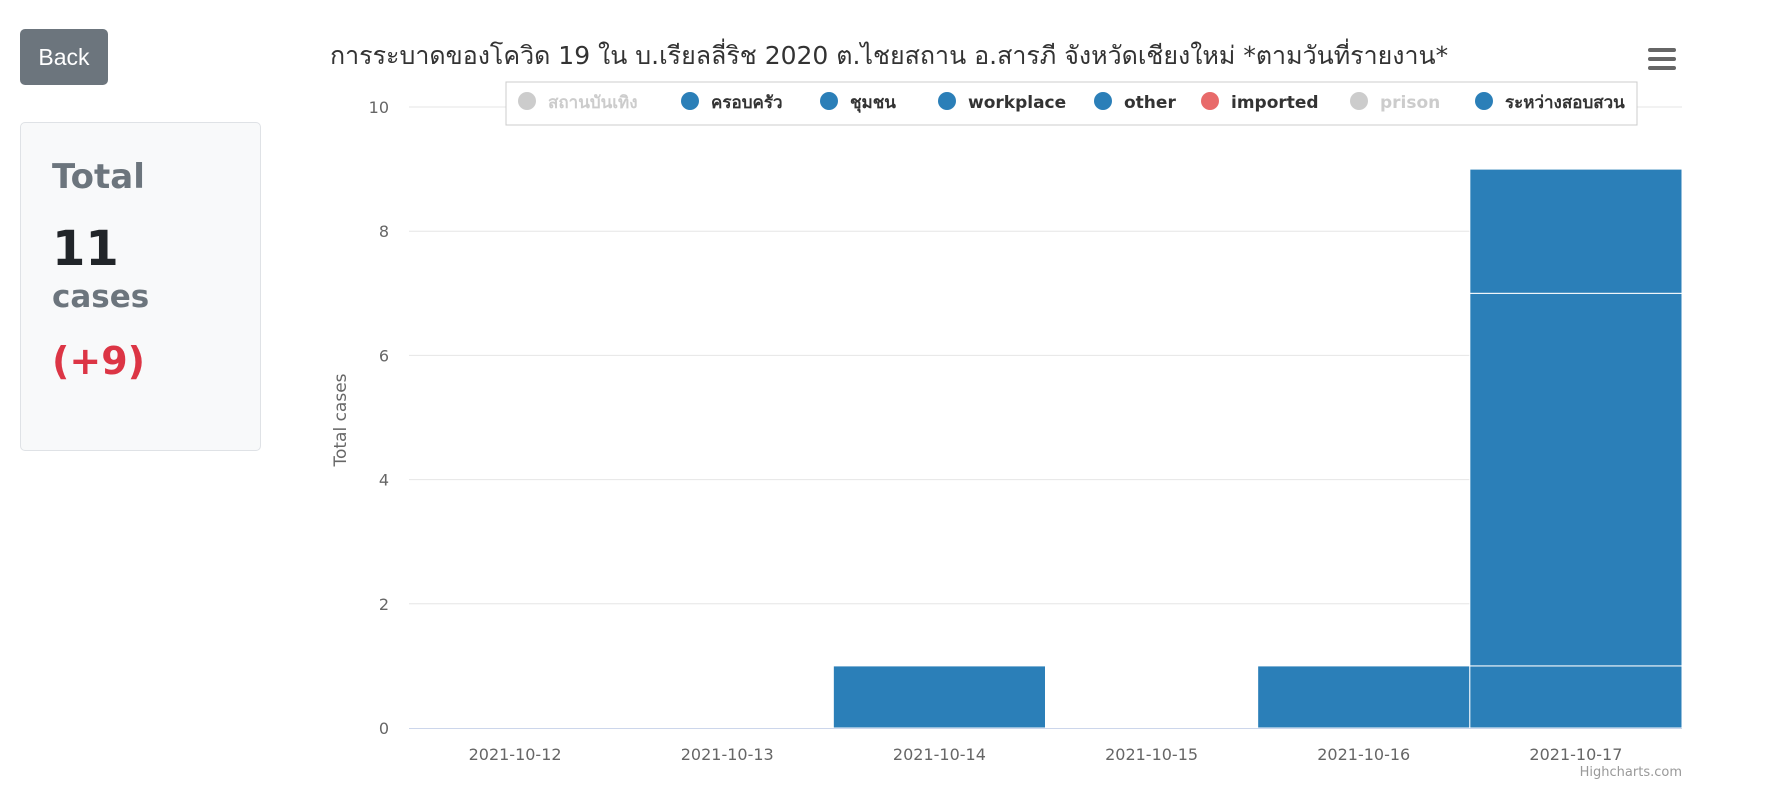 The width and height of the screenshot is (1769, 801). What do you see at coordinates (384, 231) in the screenshot?
I see `y-tick-label: 8` at bounding box center [384, 231].